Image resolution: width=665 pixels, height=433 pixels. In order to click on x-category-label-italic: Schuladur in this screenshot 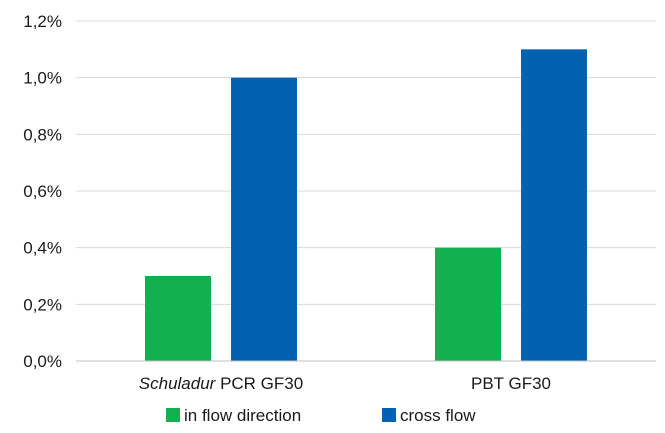, I will do `click(178, 383)`.